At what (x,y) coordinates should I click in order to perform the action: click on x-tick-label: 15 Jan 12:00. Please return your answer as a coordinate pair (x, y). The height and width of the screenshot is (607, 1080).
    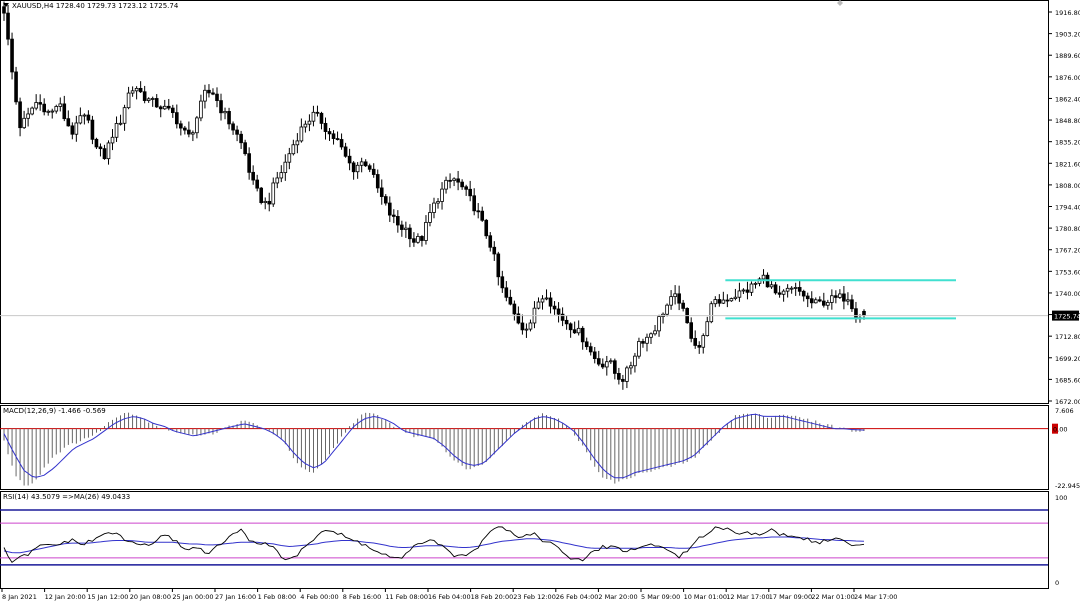
    Looking at the image, I should click on (107, 597).